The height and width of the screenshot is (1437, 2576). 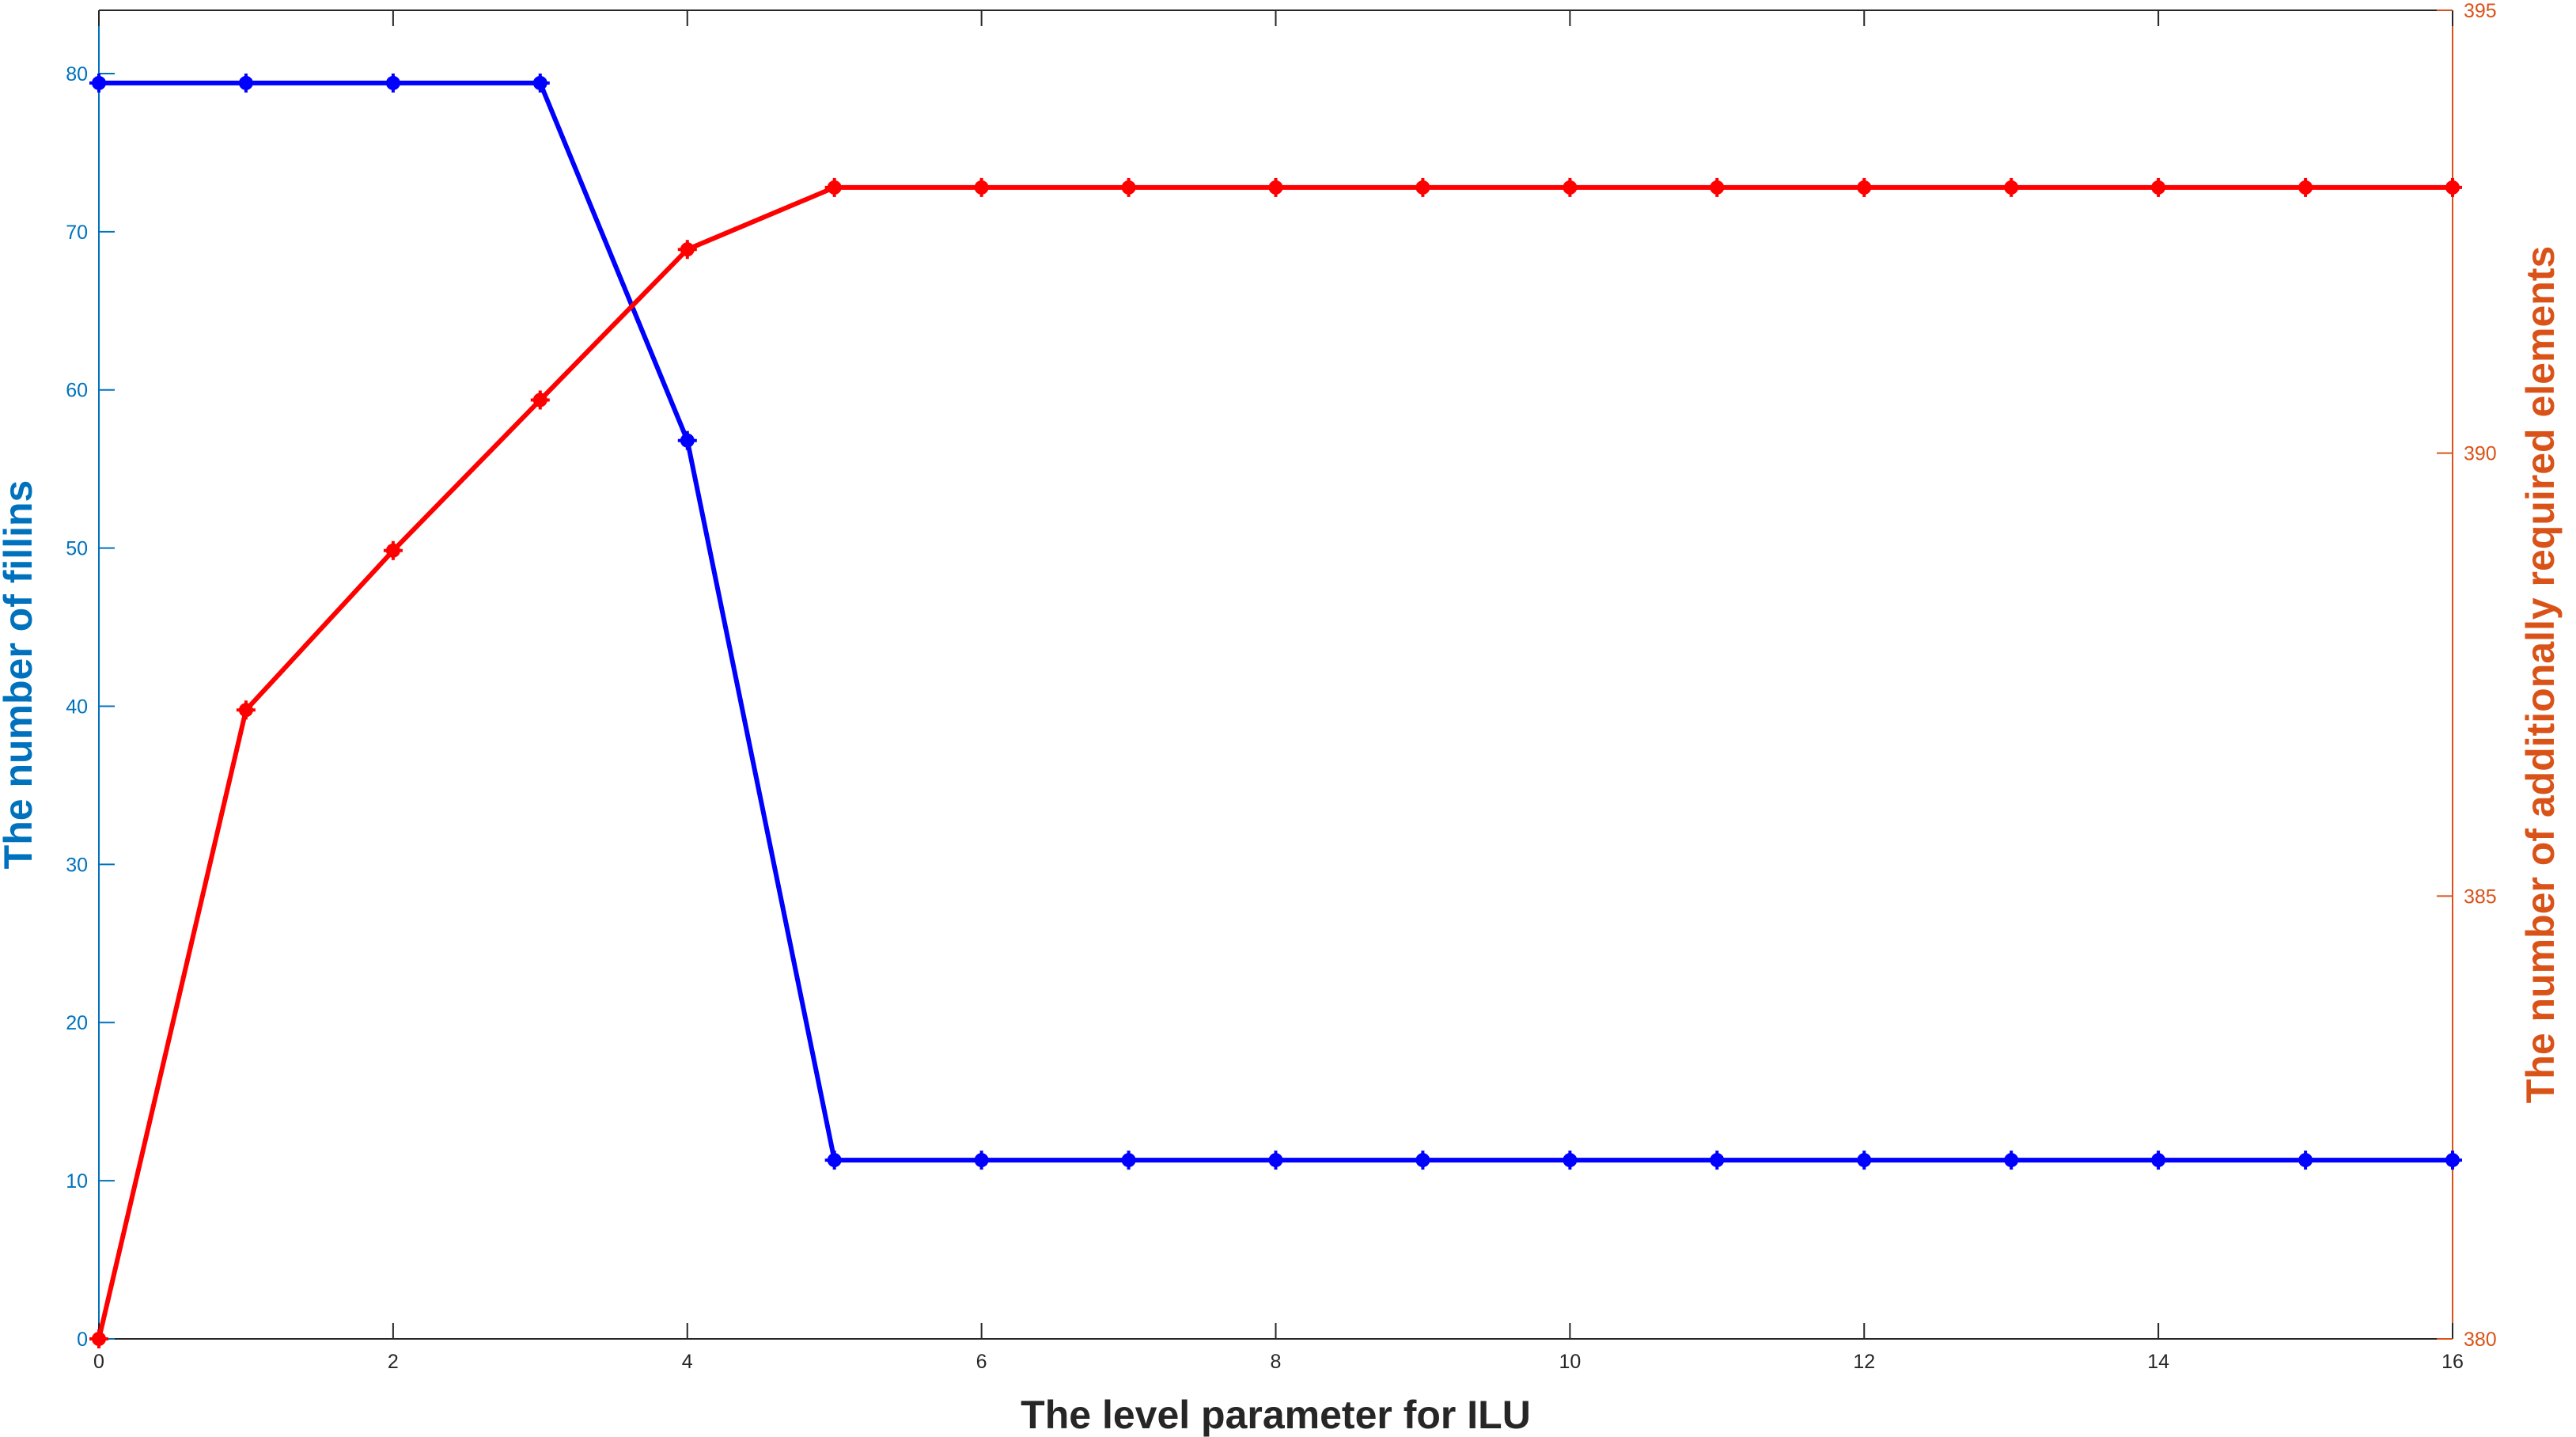 What do you see at coordinates (2480, 1340) in the screenshot?
I see `right-y-tick-label: 380` at bounding box center [2480, 1340].